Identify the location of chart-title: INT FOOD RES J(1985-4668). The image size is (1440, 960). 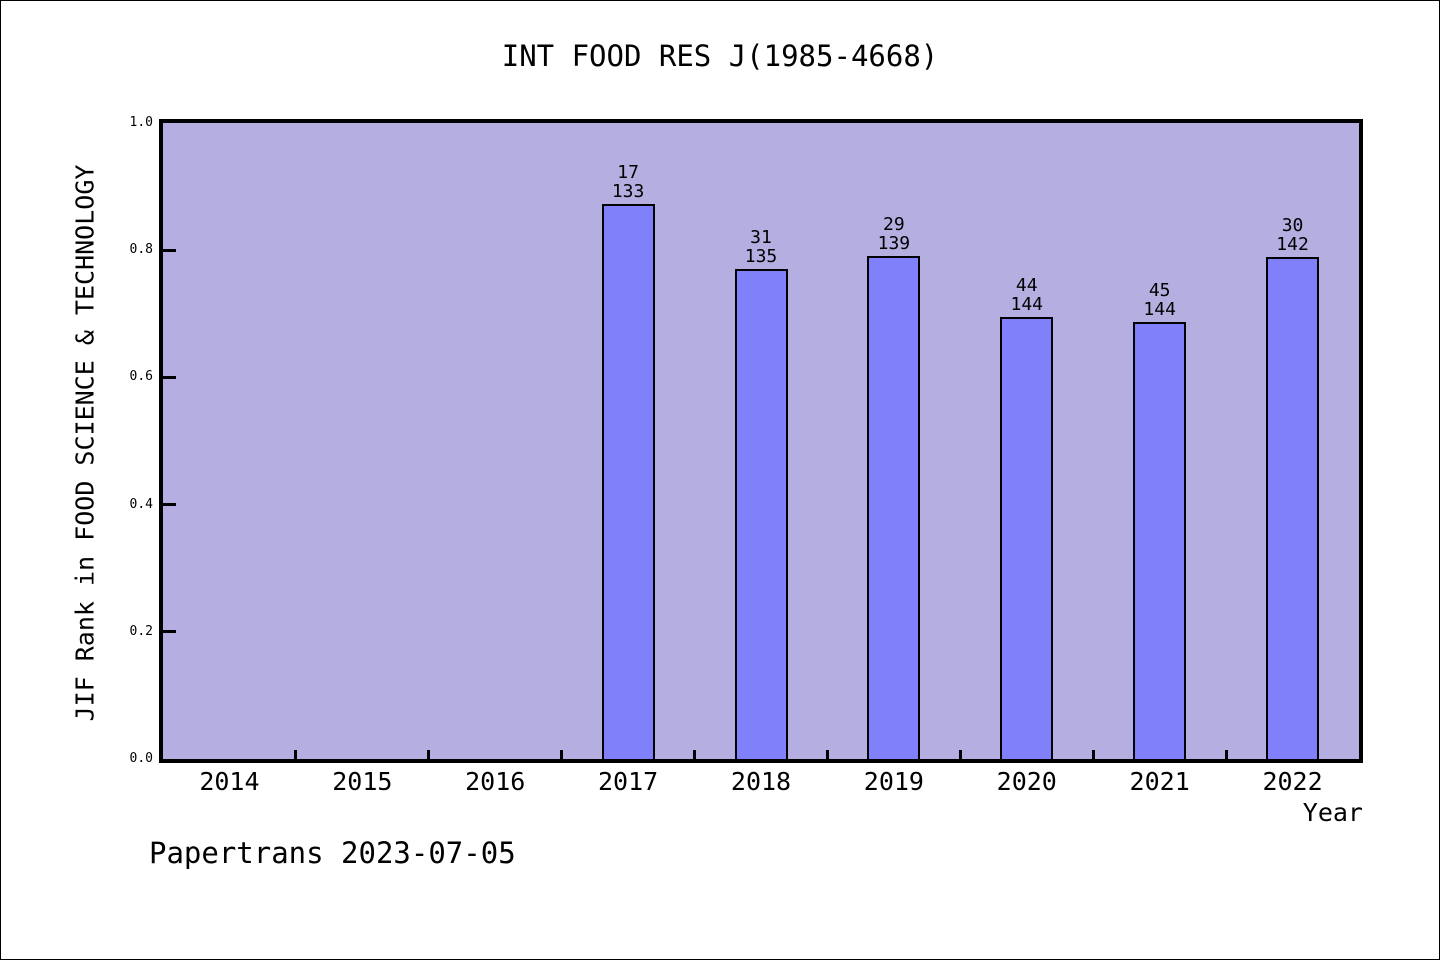
(720, 56).